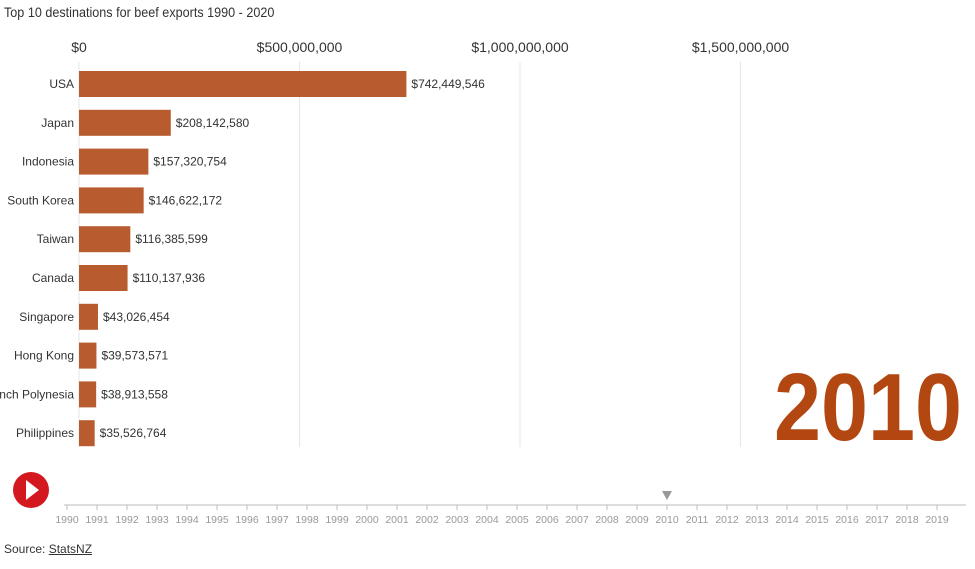 The height and width of the screenshot is (569, 975). I want to click on value-label: $38,913,558, so click(134, 394).